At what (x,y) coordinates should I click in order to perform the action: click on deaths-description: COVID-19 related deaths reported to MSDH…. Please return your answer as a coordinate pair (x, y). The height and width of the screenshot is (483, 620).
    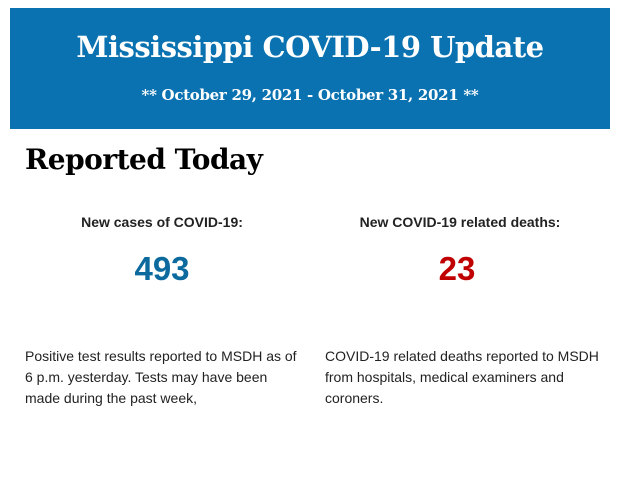
    Looking at the image, I should click on (462, 377).